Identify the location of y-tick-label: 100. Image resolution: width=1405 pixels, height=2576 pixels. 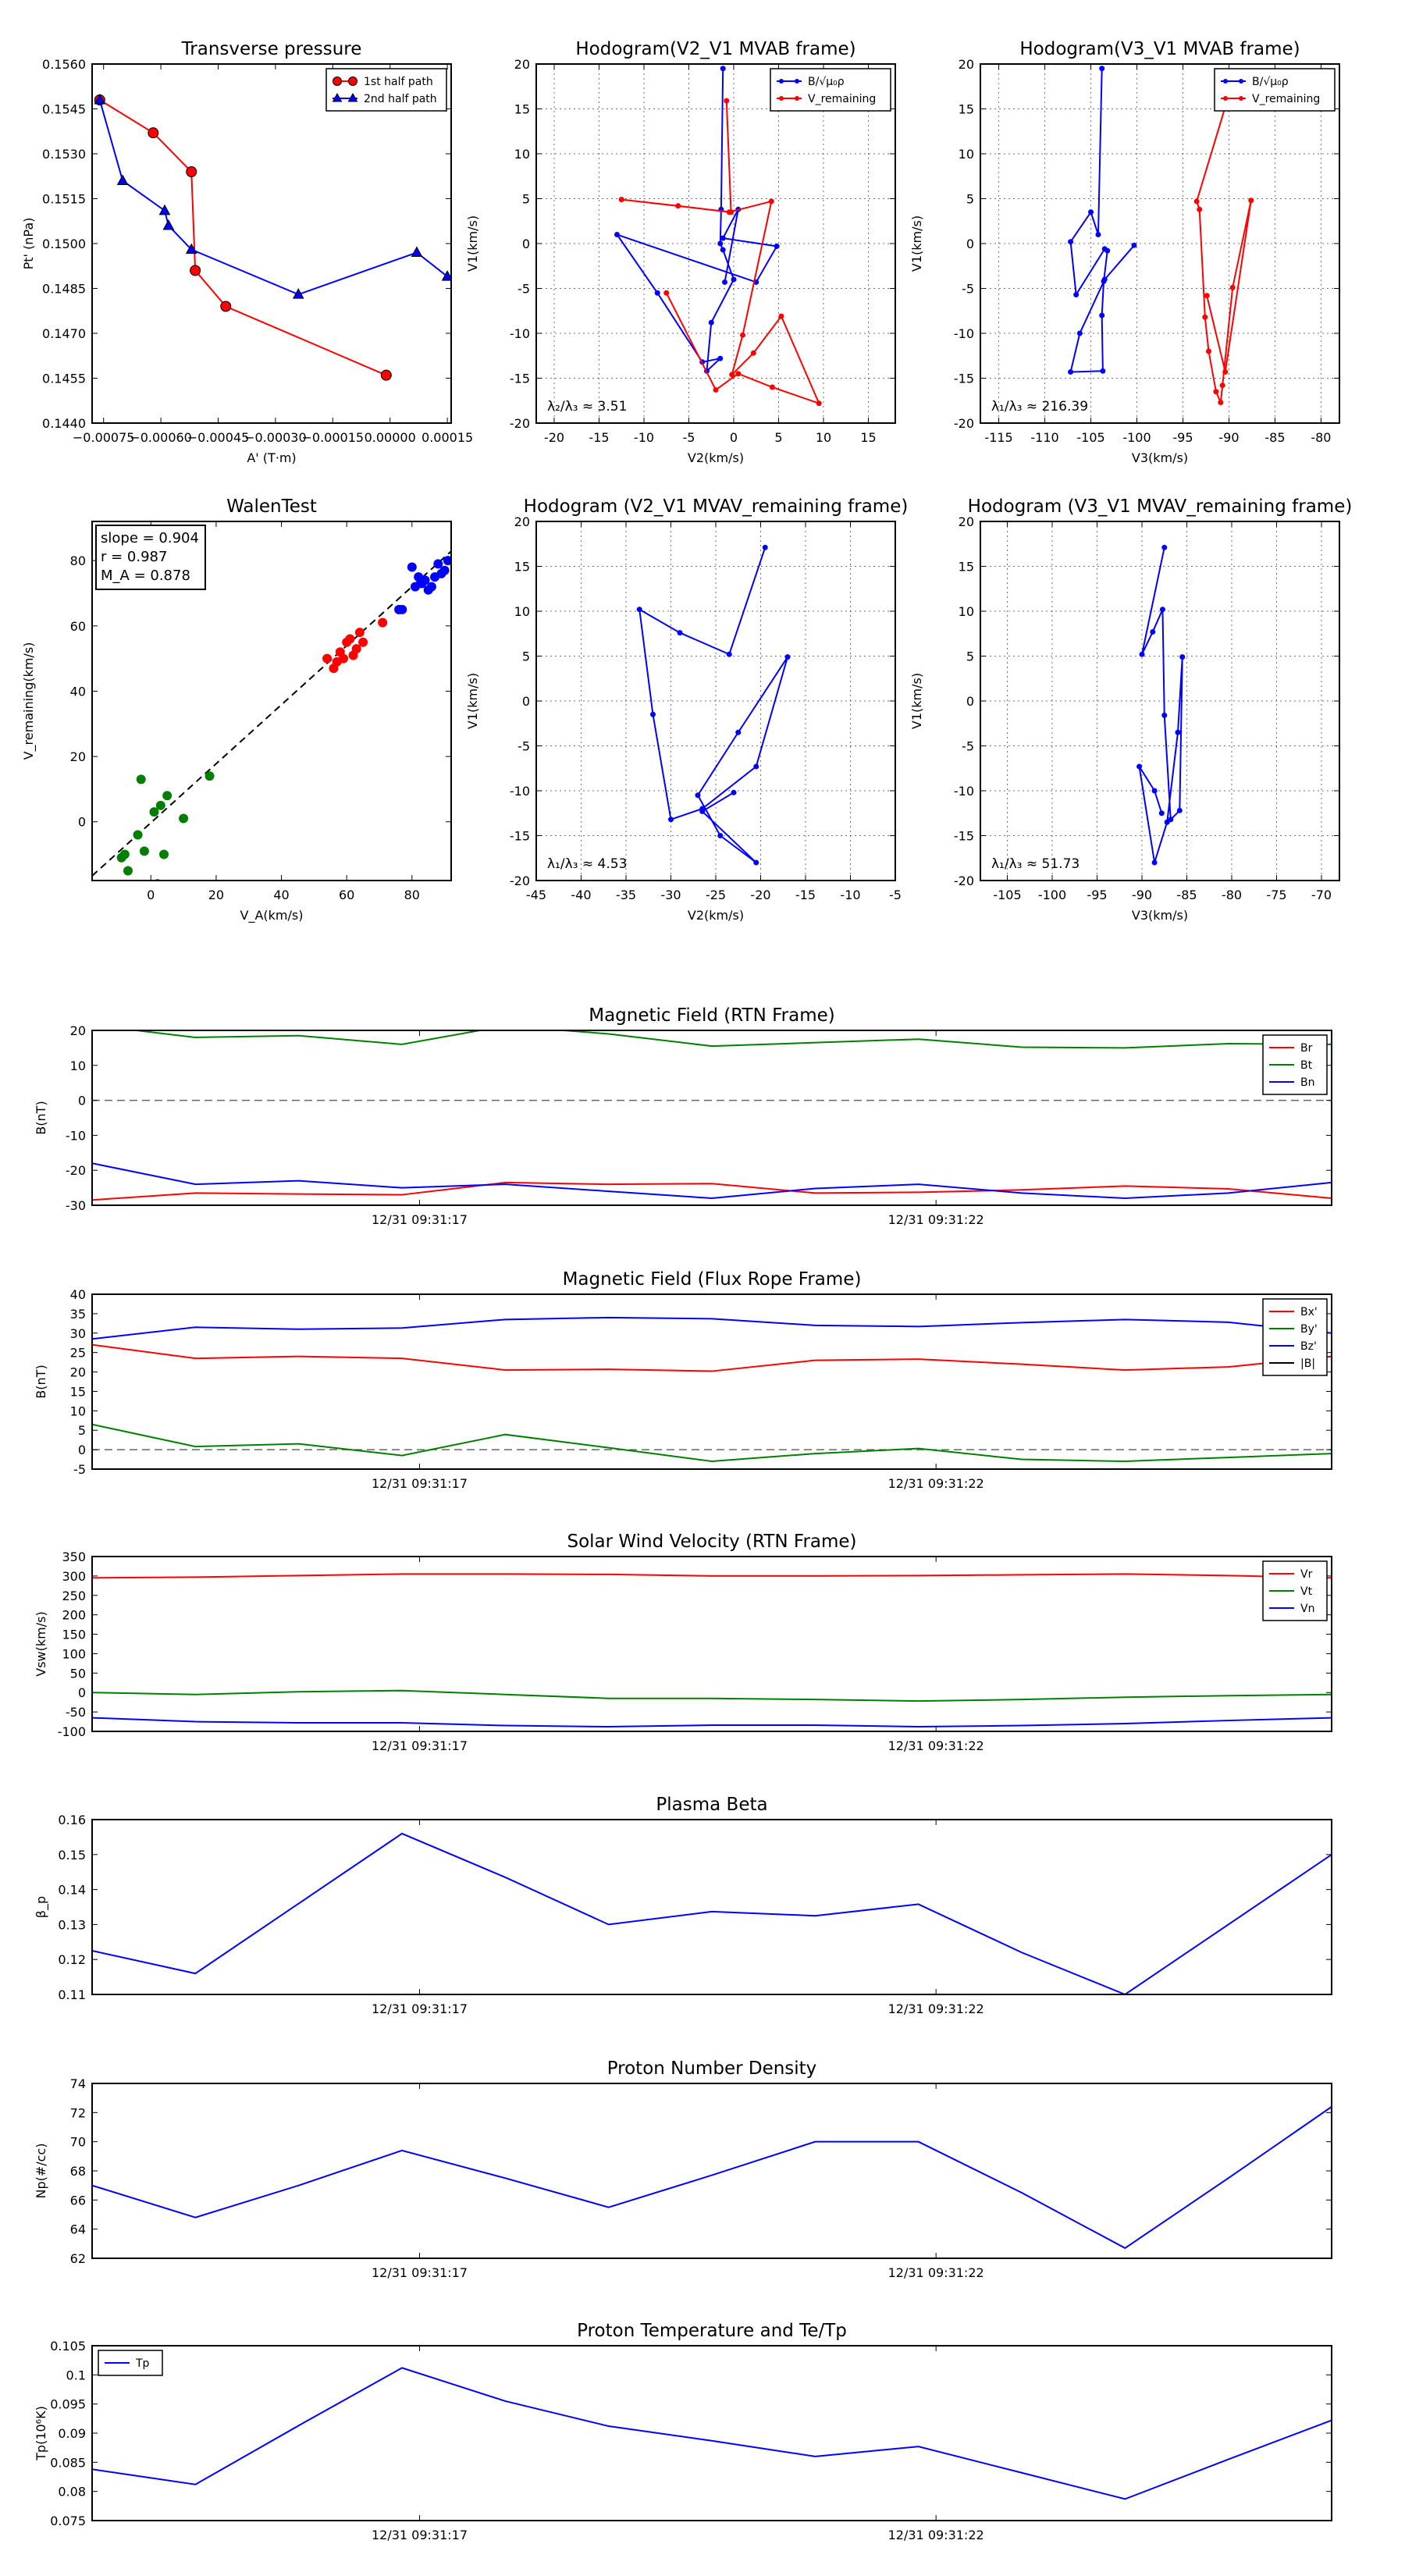
(74, 1654).